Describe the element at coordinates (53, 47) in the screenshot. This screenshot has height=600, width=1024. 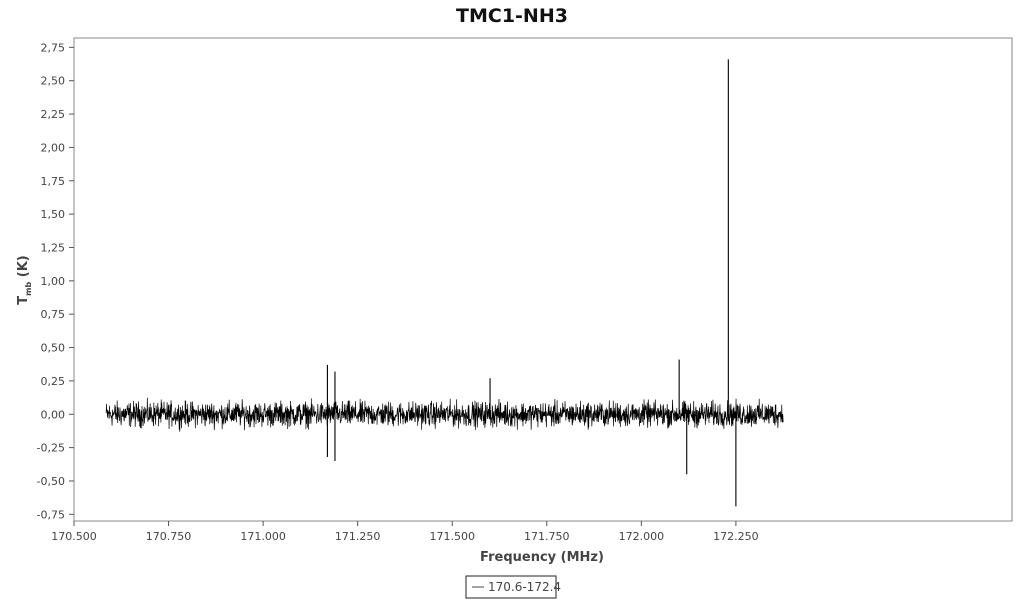
I see `y-tick-label: 2,75` at that location.